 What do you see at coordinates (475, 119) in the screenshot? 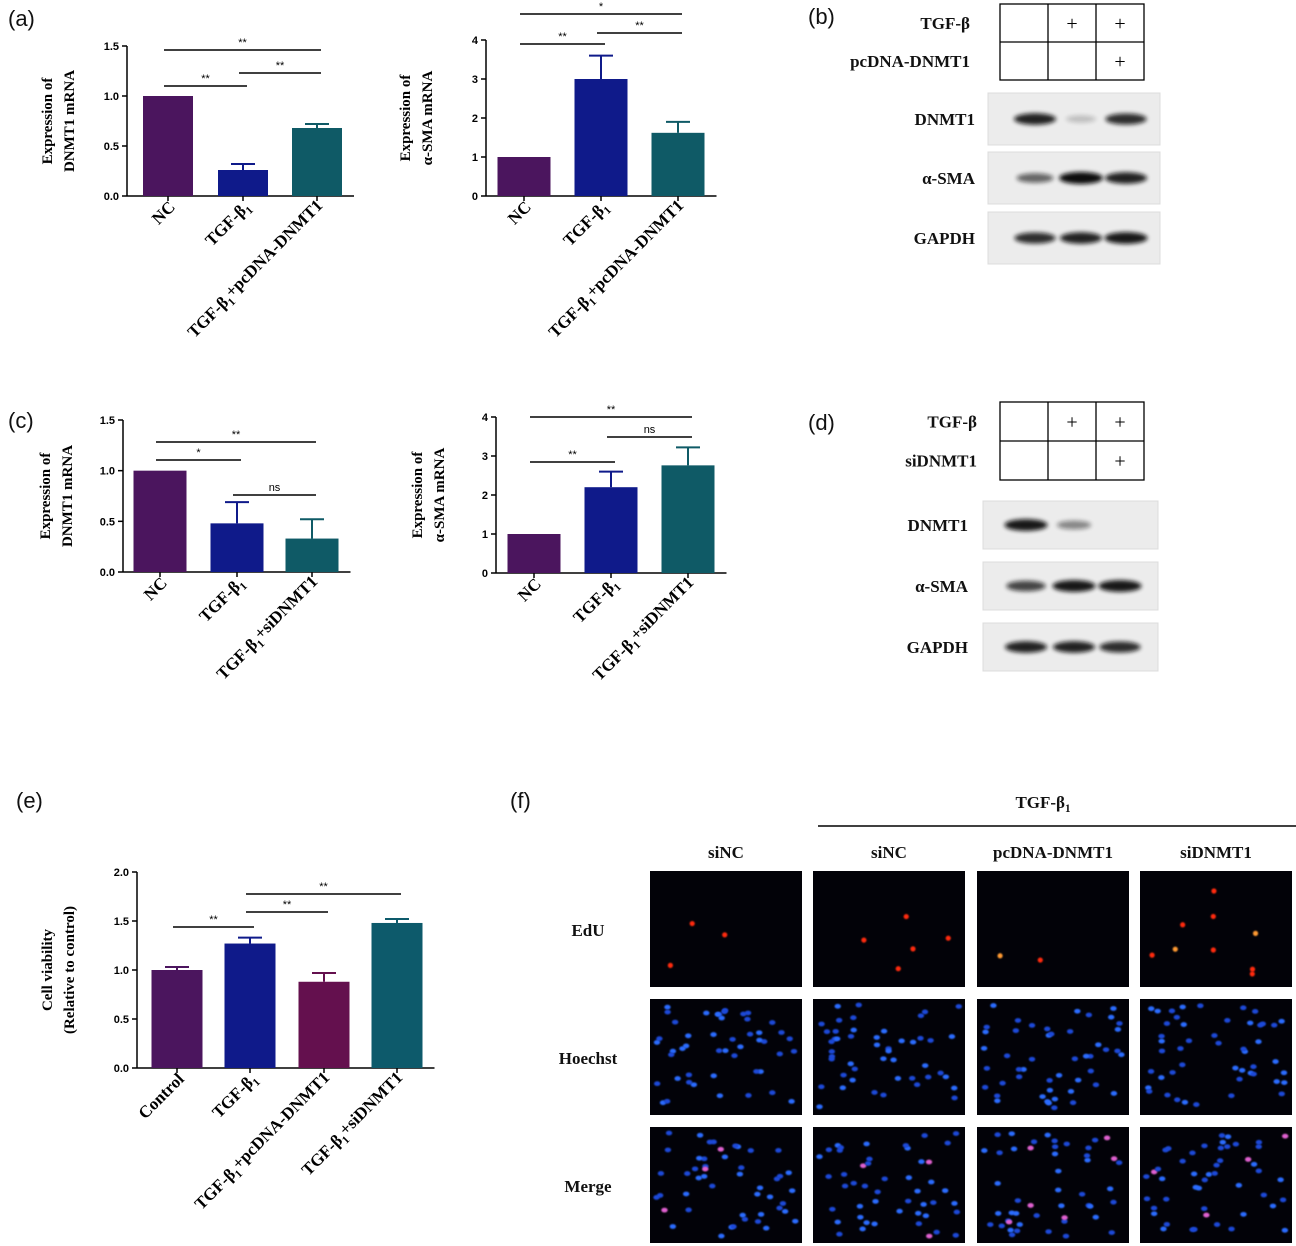
I see `y-tick-label: 2` at bounding box center [475, 119].